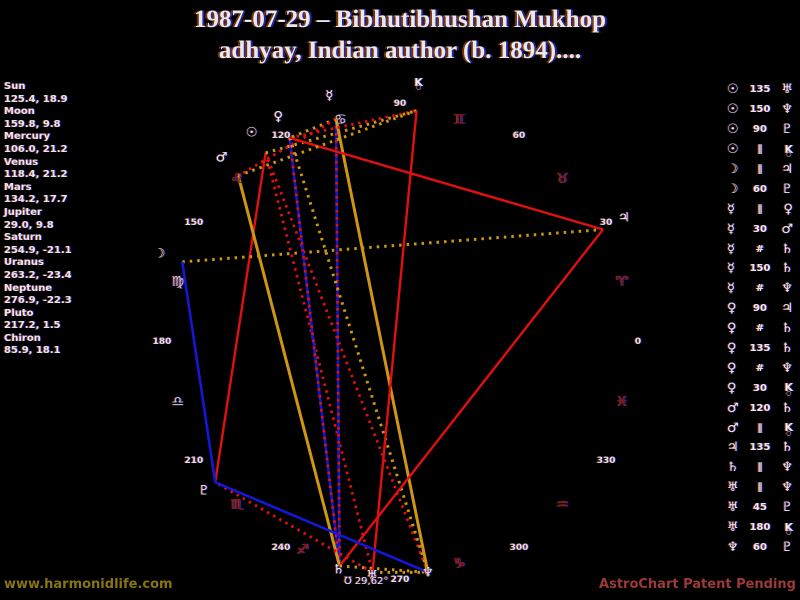 Image resolution: width=800 pixels, height=600 pixels. I want to click on aspect-symbol: 180, so click(760, 528).